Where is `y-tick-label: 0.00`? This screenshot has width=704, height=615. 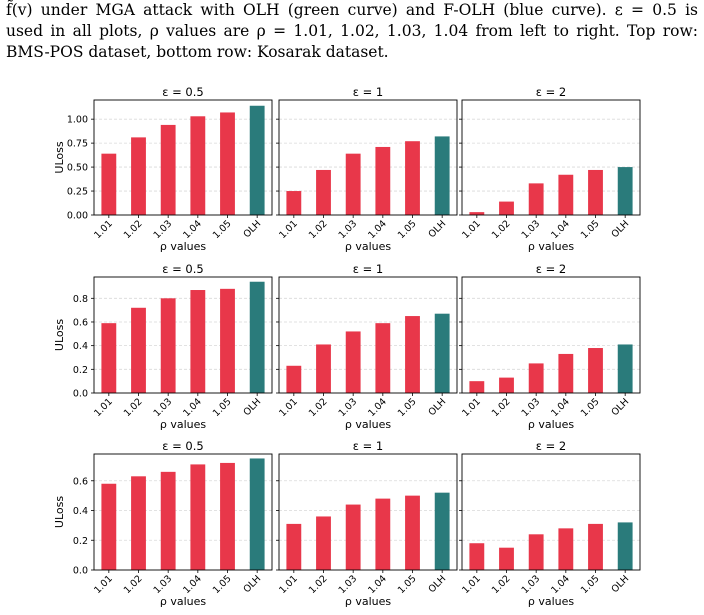
y-tick-label: 0.00 is located at coordinates (77, 216).